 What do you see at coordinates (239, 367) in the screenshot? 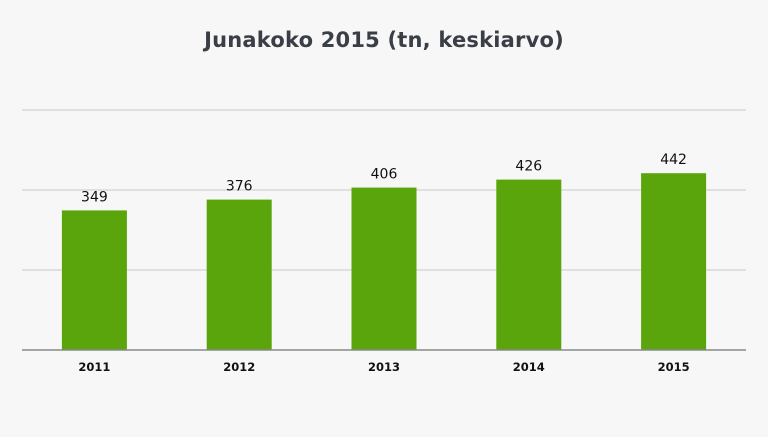
I see `x-tick-2012: 2012` at bounding box center [239, 367].